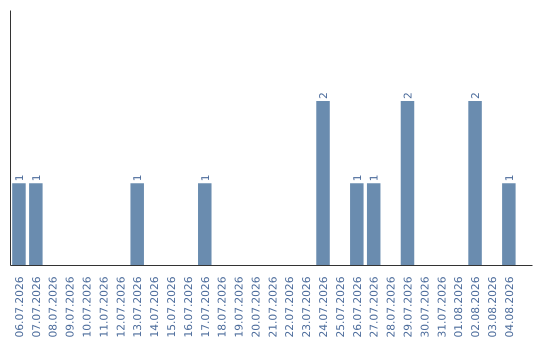  I want to click on x-tick-label: 27.07.2026, so click(374, 307).